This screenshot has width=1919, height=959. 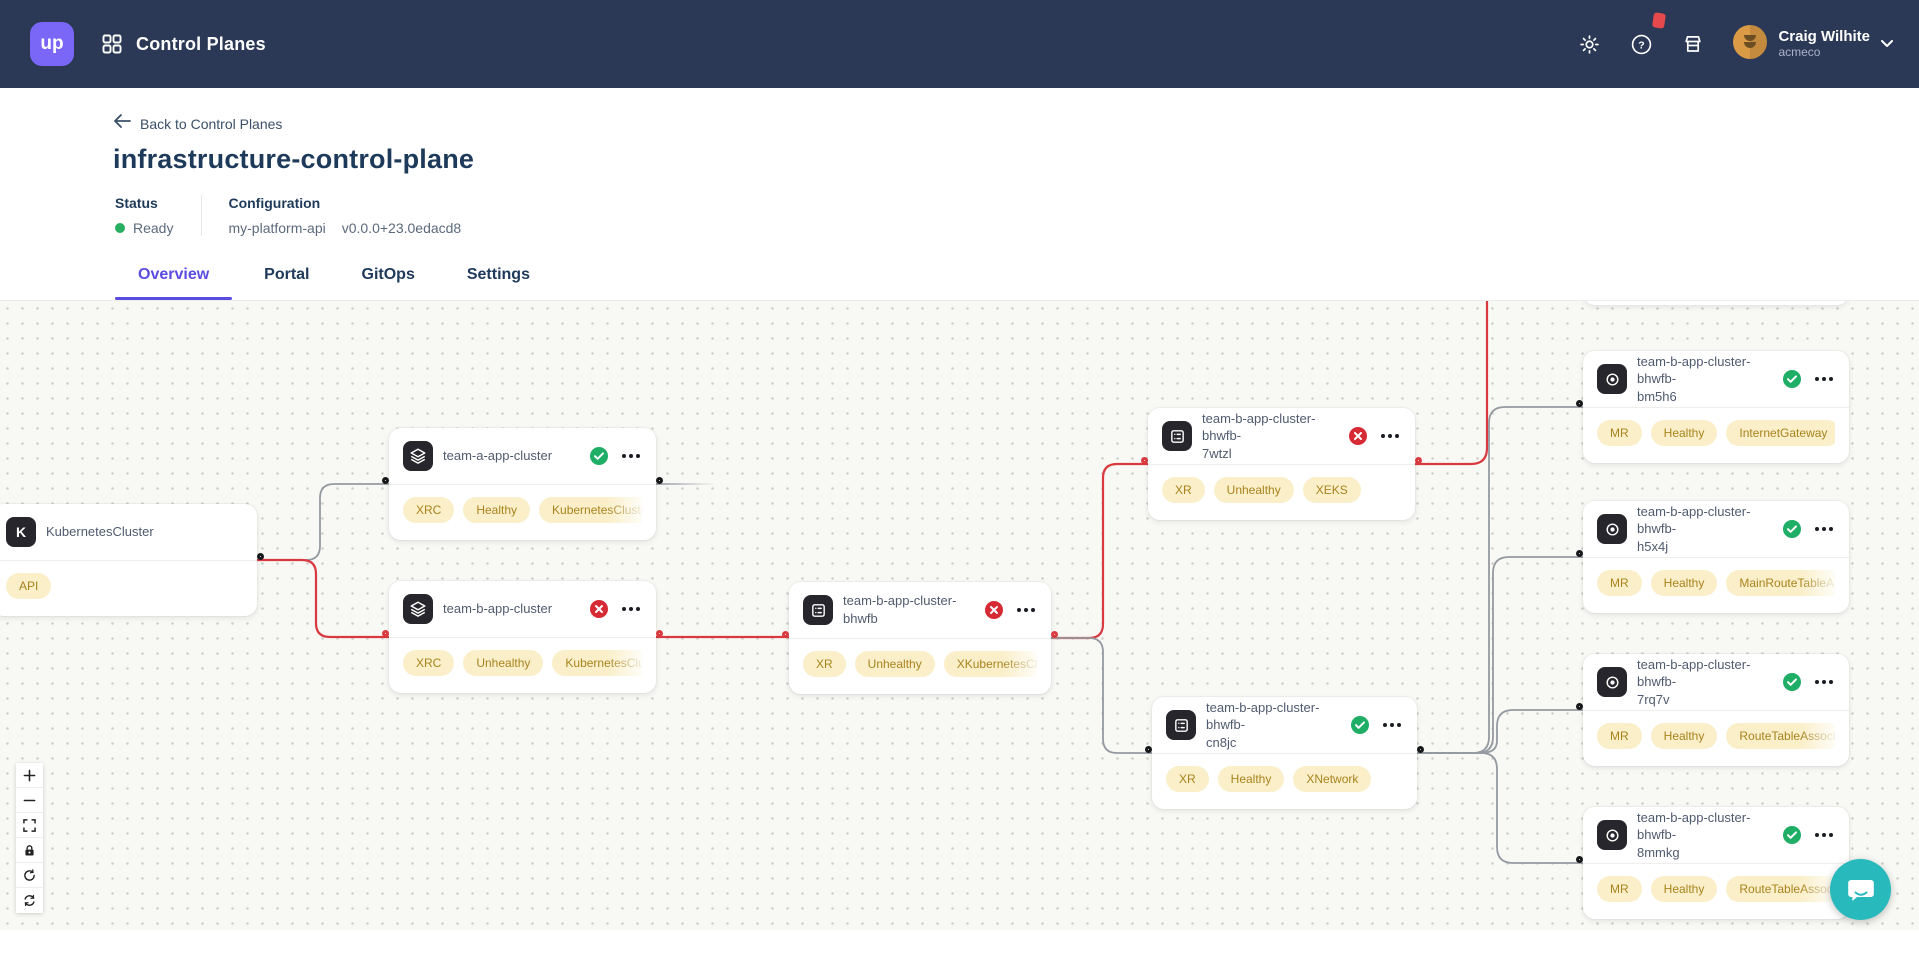 What do you see at coordinates (29, 800) in the screenshot?
I see `zoom-out-button` at bounding box center [29, 800].